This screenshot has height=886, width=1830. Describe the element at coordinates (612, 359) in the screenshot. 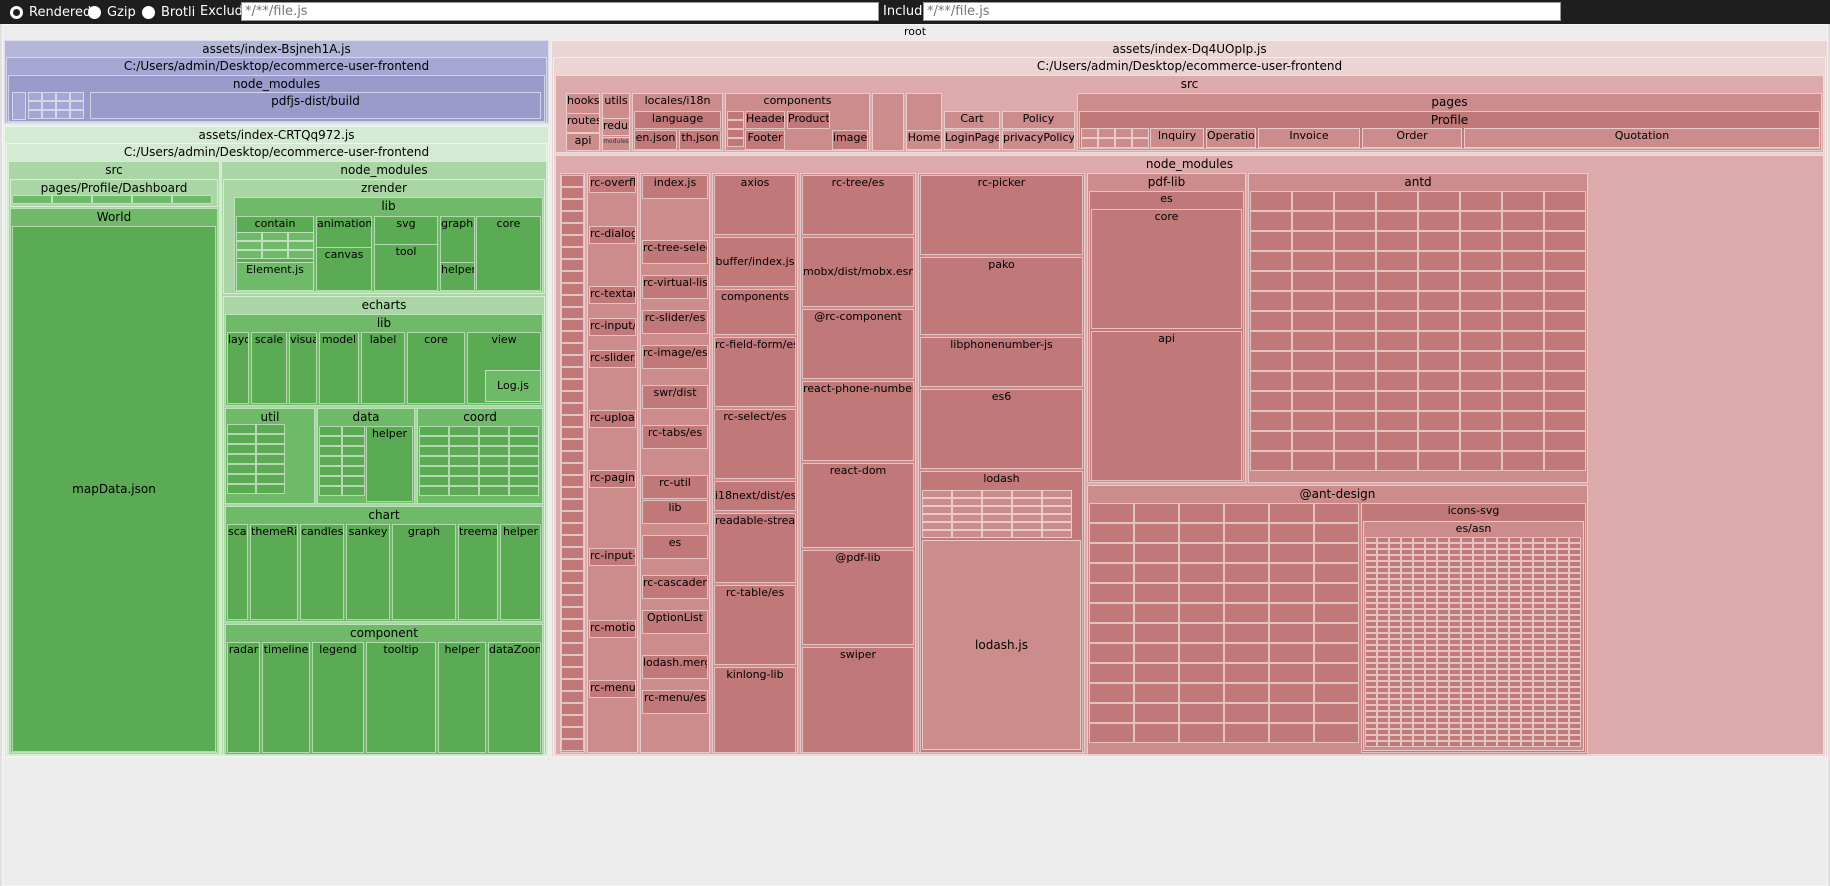

I see `folder-node: rc-slider/es` at that location.